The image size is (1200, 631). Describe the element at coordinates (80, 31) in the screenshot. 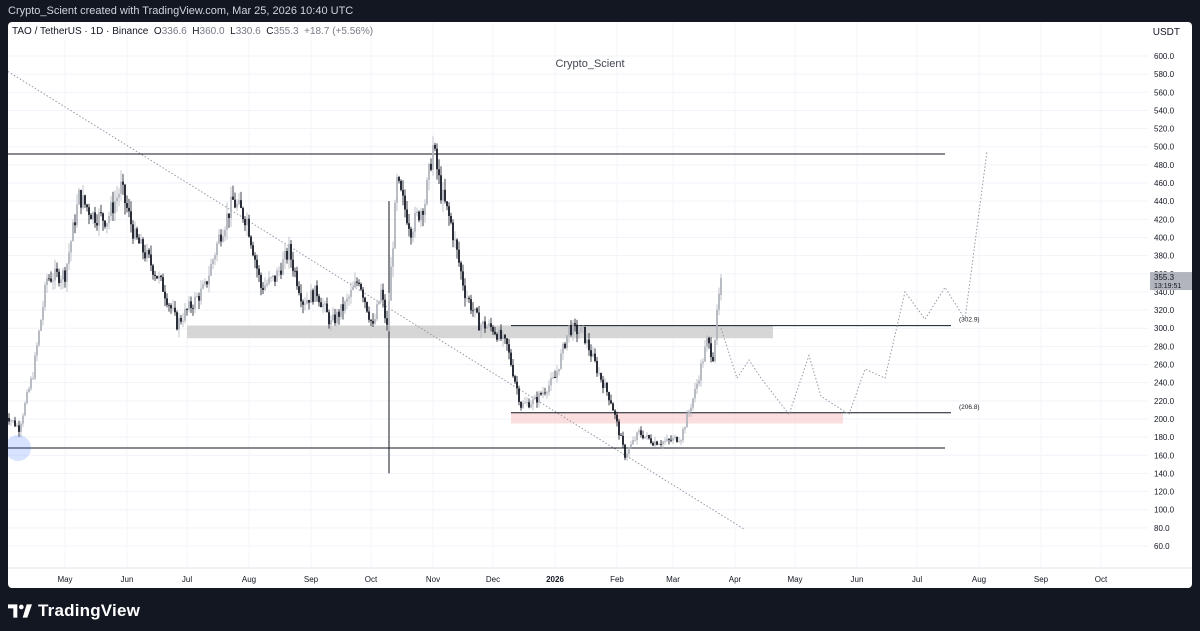

I see `symbol-name: TAO / TetherUS · 1D · Binance` at that location.